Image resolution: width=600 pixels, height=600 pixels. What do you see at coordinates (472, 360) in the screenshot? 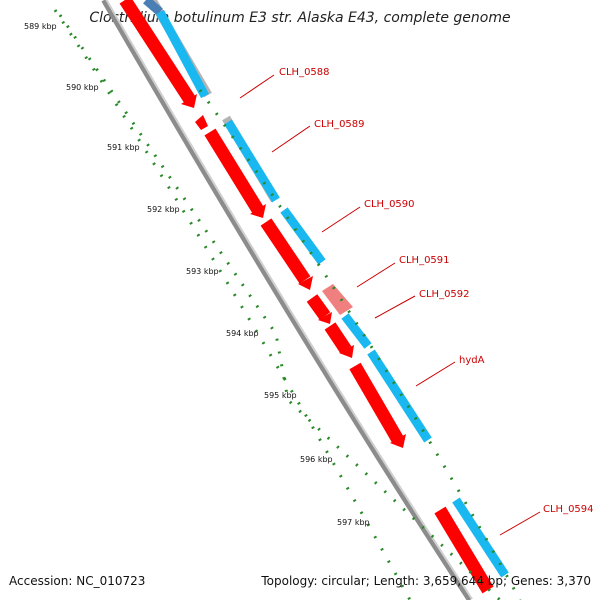
I see `gene-label: hydA` at bounding box center [472, 360].